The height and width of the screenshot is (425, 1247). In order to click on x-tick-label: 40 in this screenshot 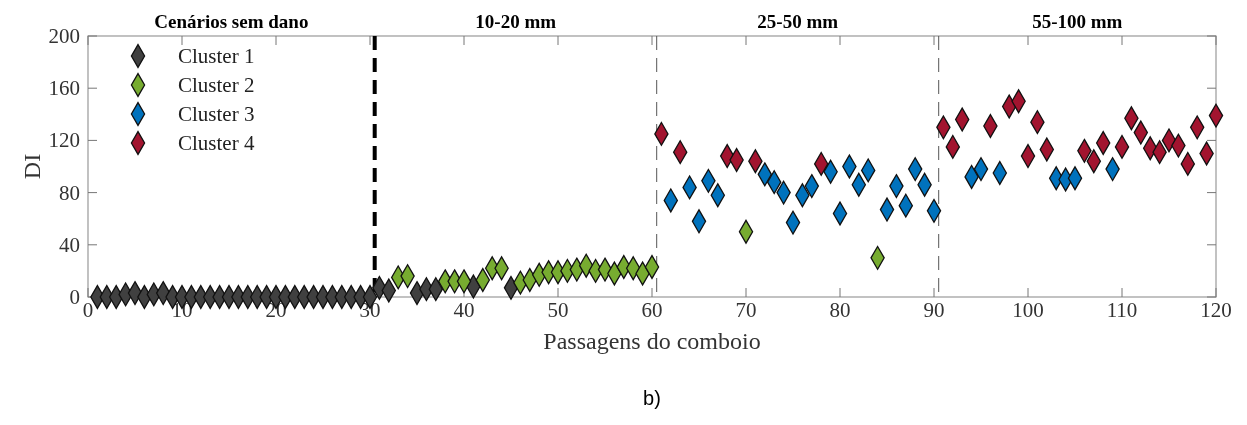, I will do `click(464, 310)`.